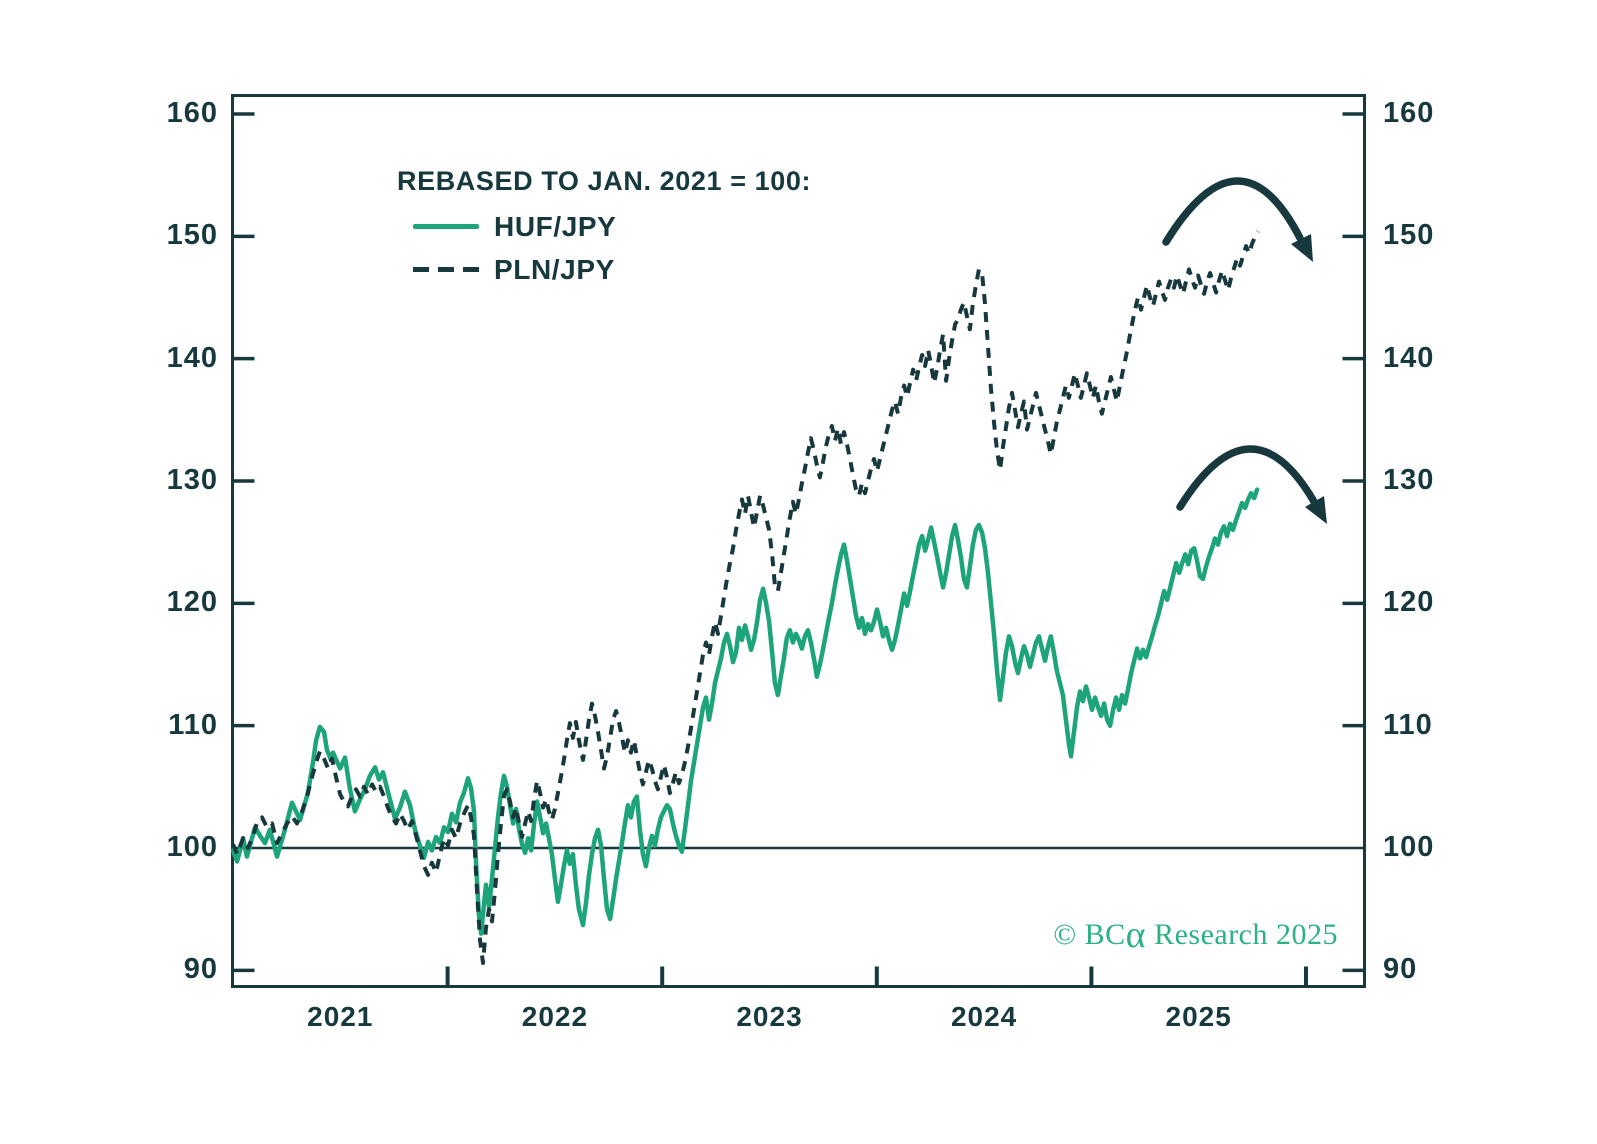  Describe the element at coordinates (1409, 479) in the screenshot. I see `y-axis-label-right: 130` at that location.